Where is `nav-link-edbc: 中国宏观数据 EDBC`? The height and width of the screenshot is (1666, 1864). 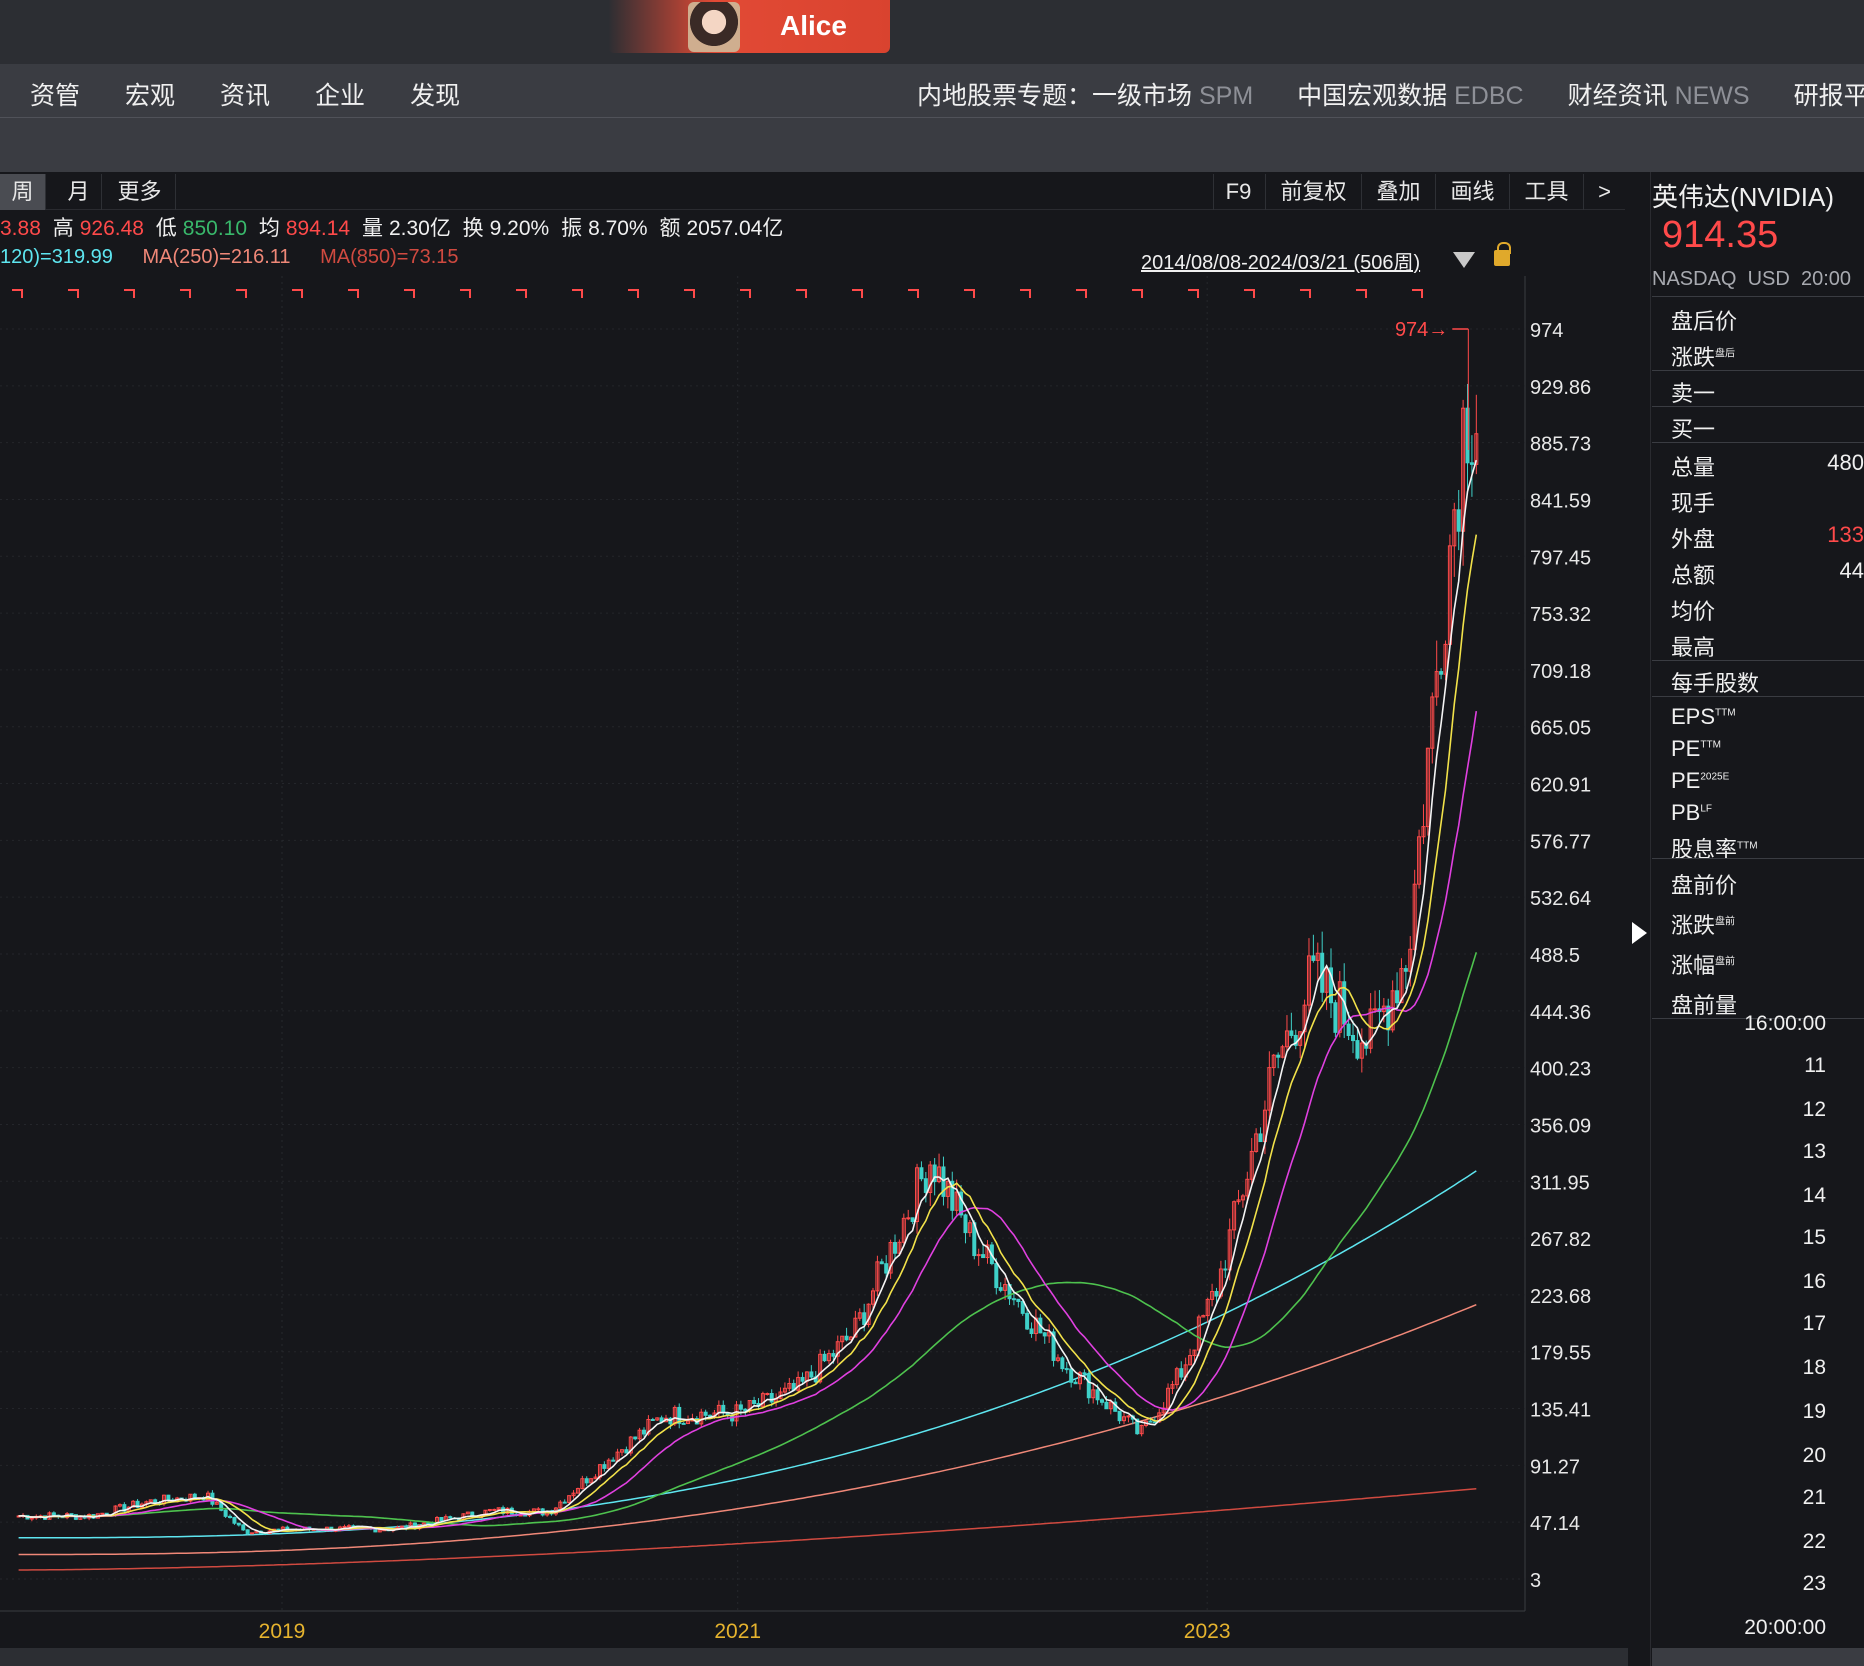 nav-link-edbc: 中国宏观数据 EDBC is located at coordinates (1410, 94).